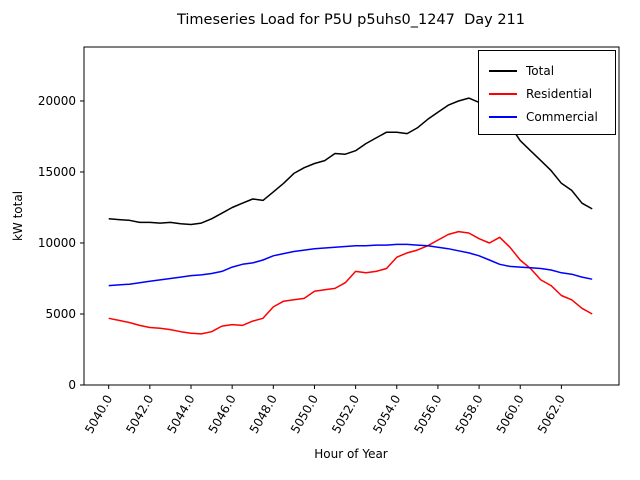  I want to click on x-tick-label: 5062.0, so click(551, 414).